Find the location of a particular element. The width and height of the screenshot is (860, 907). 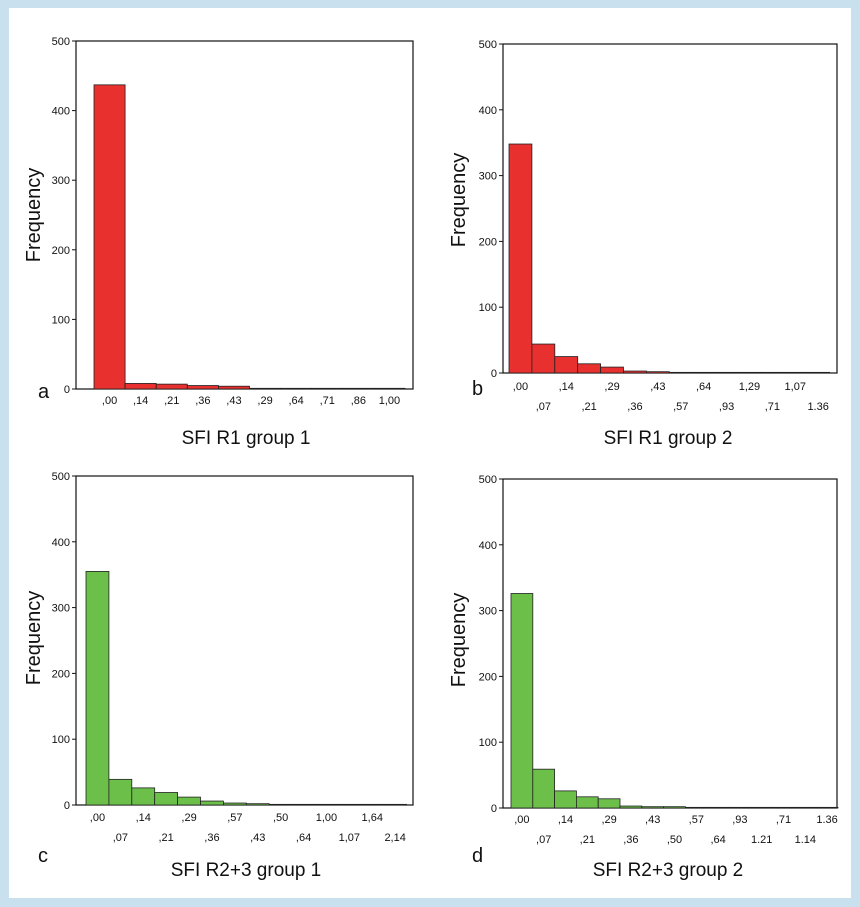

panel-letter: c is located at coordinates (43, 856).